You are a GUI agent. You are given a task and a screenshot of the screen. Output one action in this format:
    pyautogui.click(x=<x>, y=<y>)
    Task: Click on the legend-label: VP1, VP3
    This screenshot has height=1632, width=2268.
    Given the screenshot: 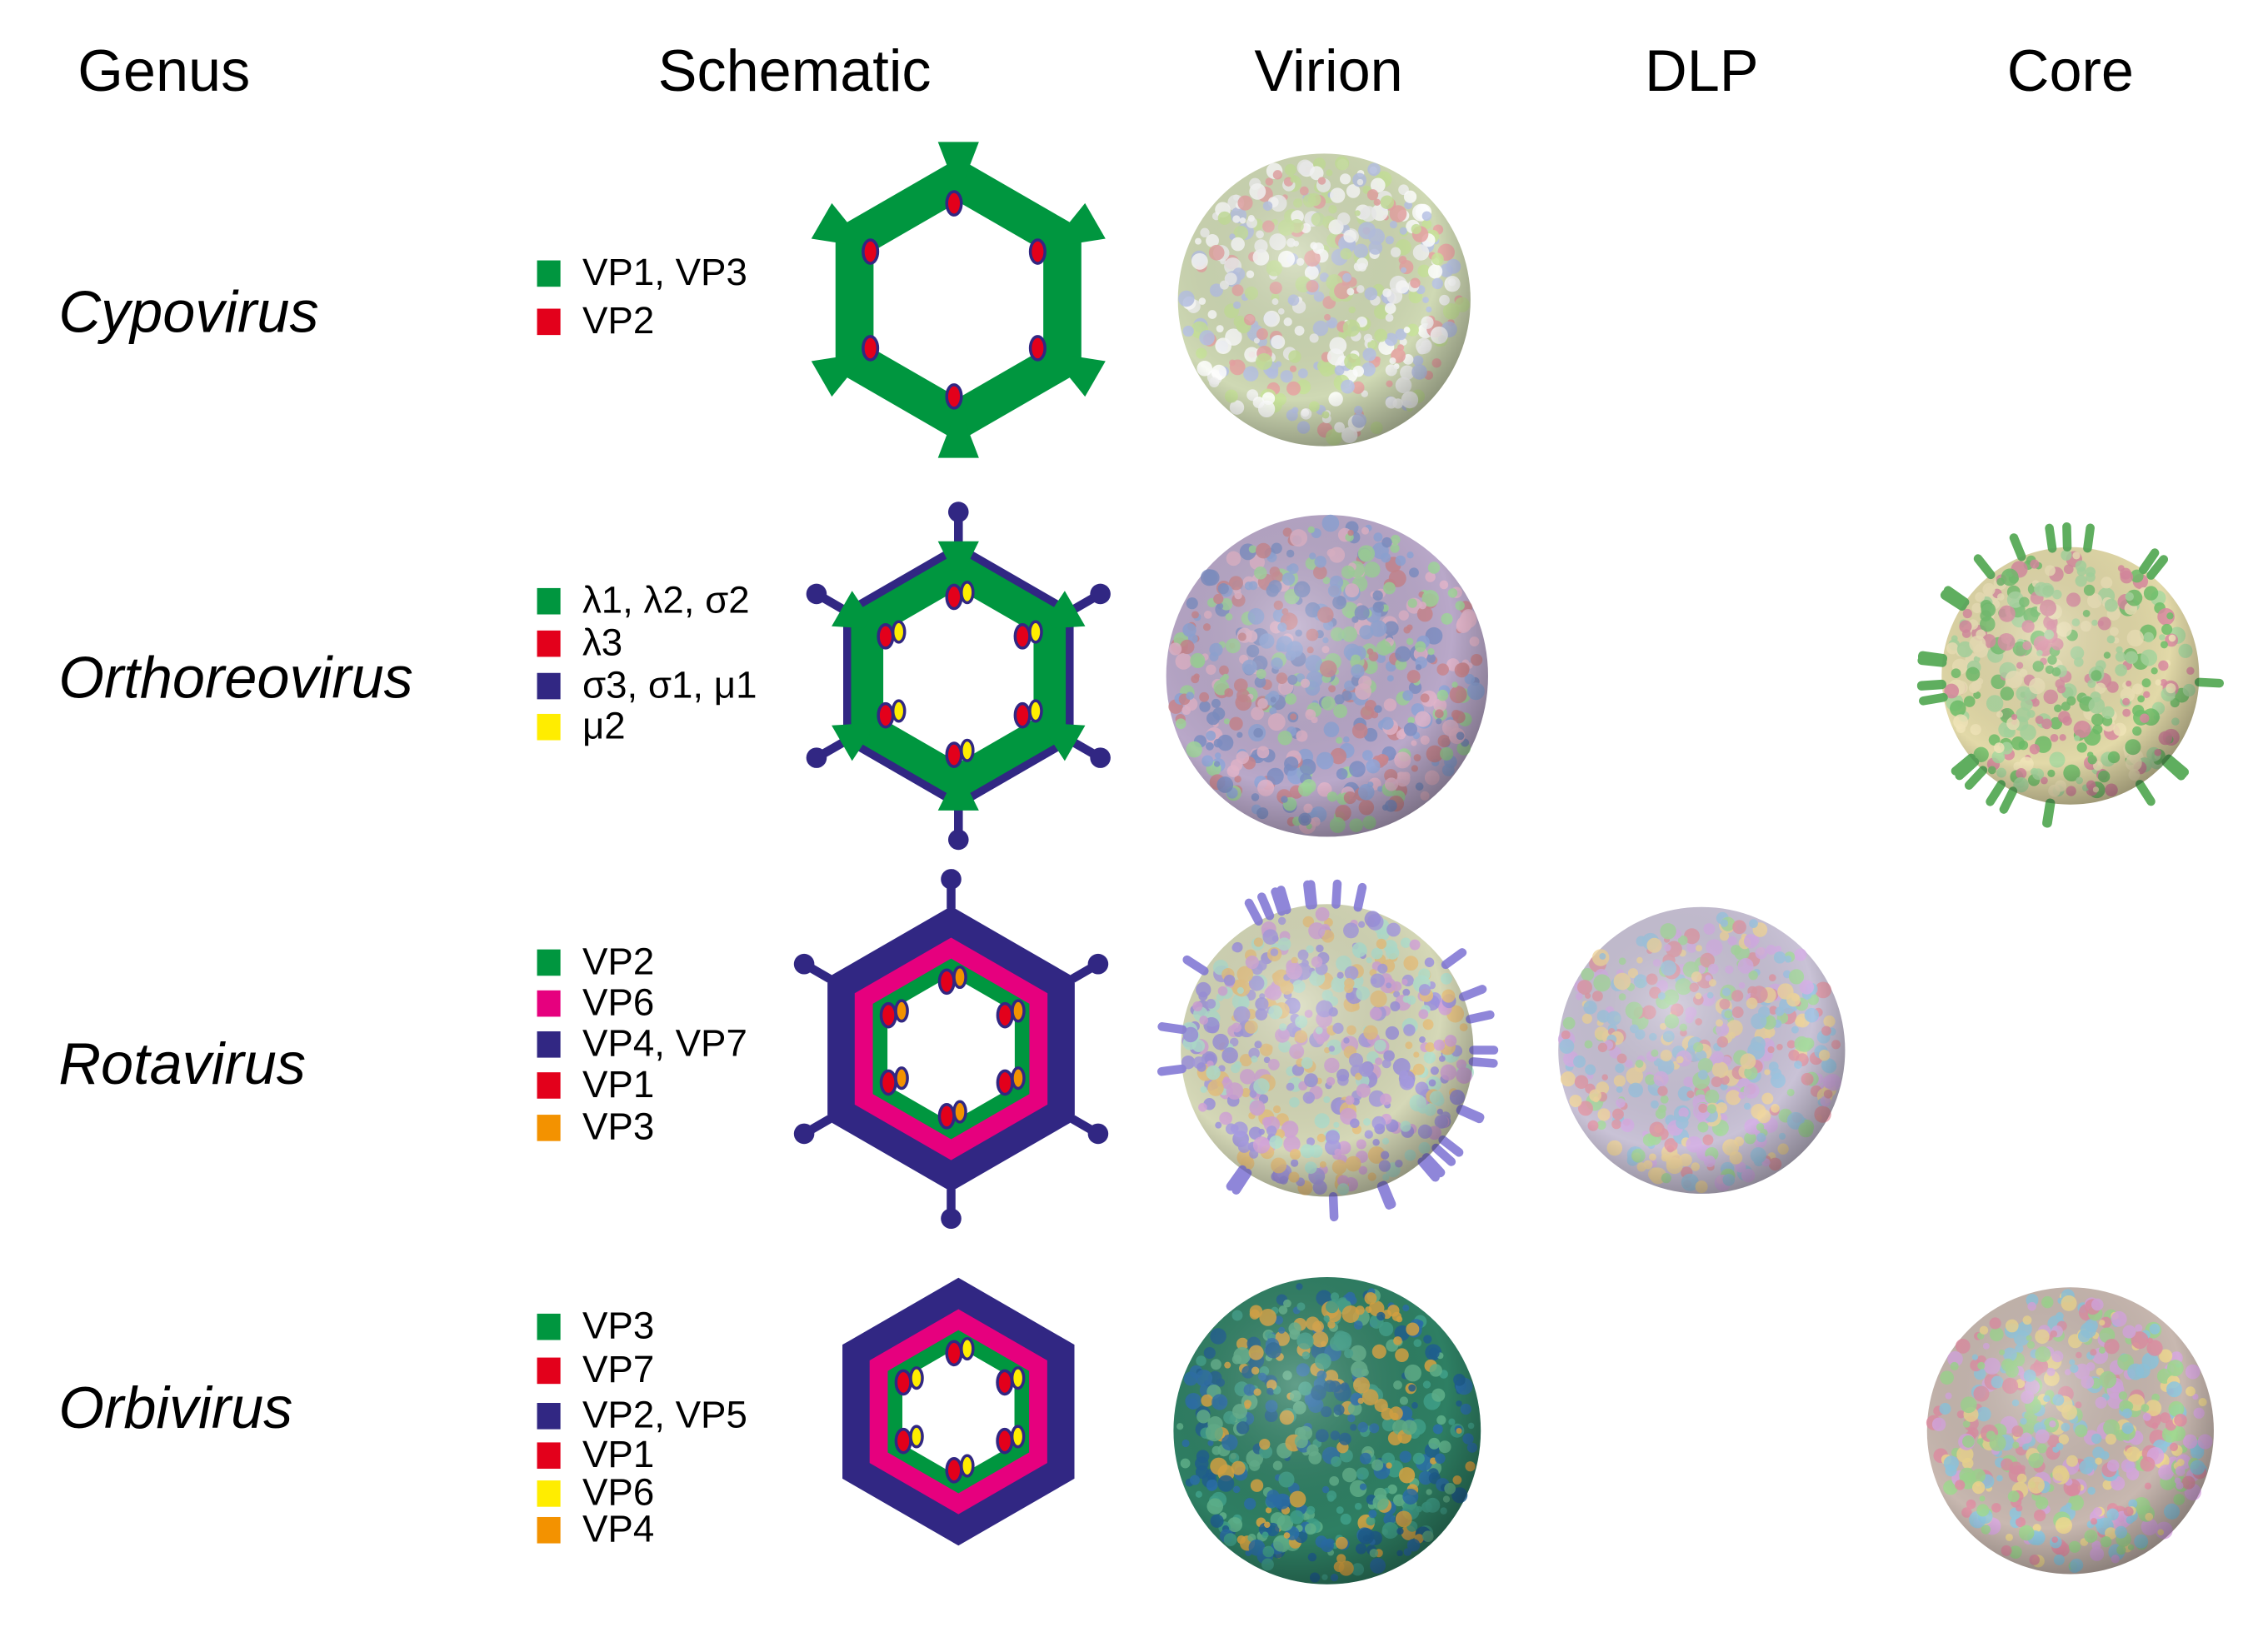 What is the action you would take?
    pyautogui.click(x=664, y=272)
    